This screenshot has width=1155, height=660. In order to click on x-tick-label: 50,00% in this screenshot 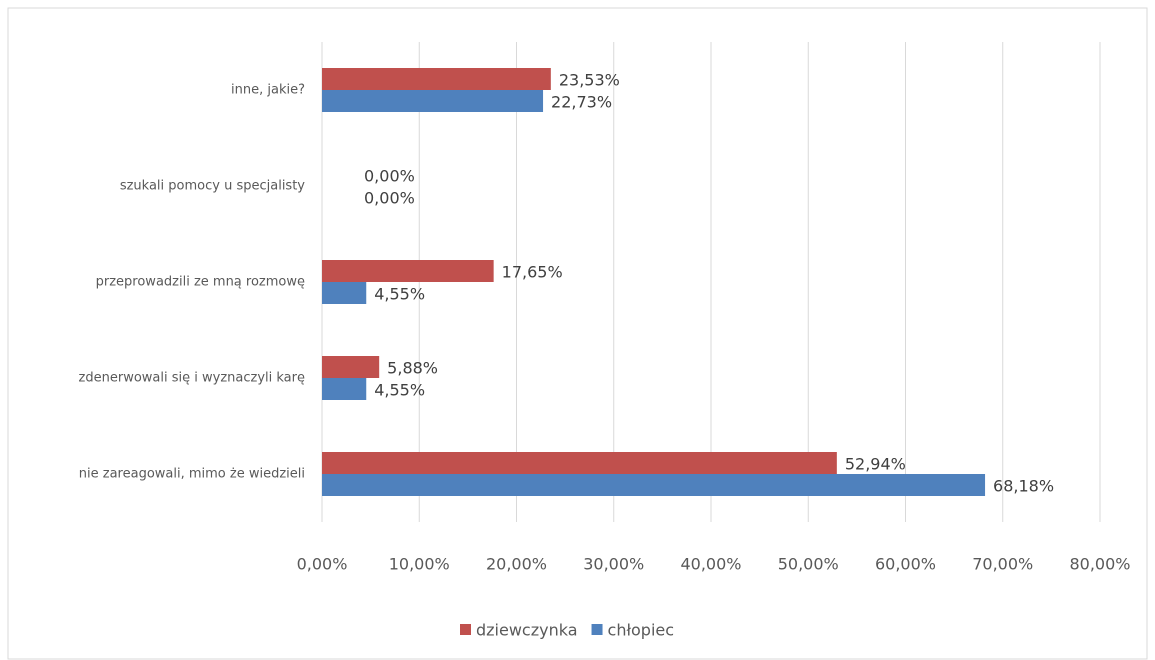, I will do `click(808, 564)`.